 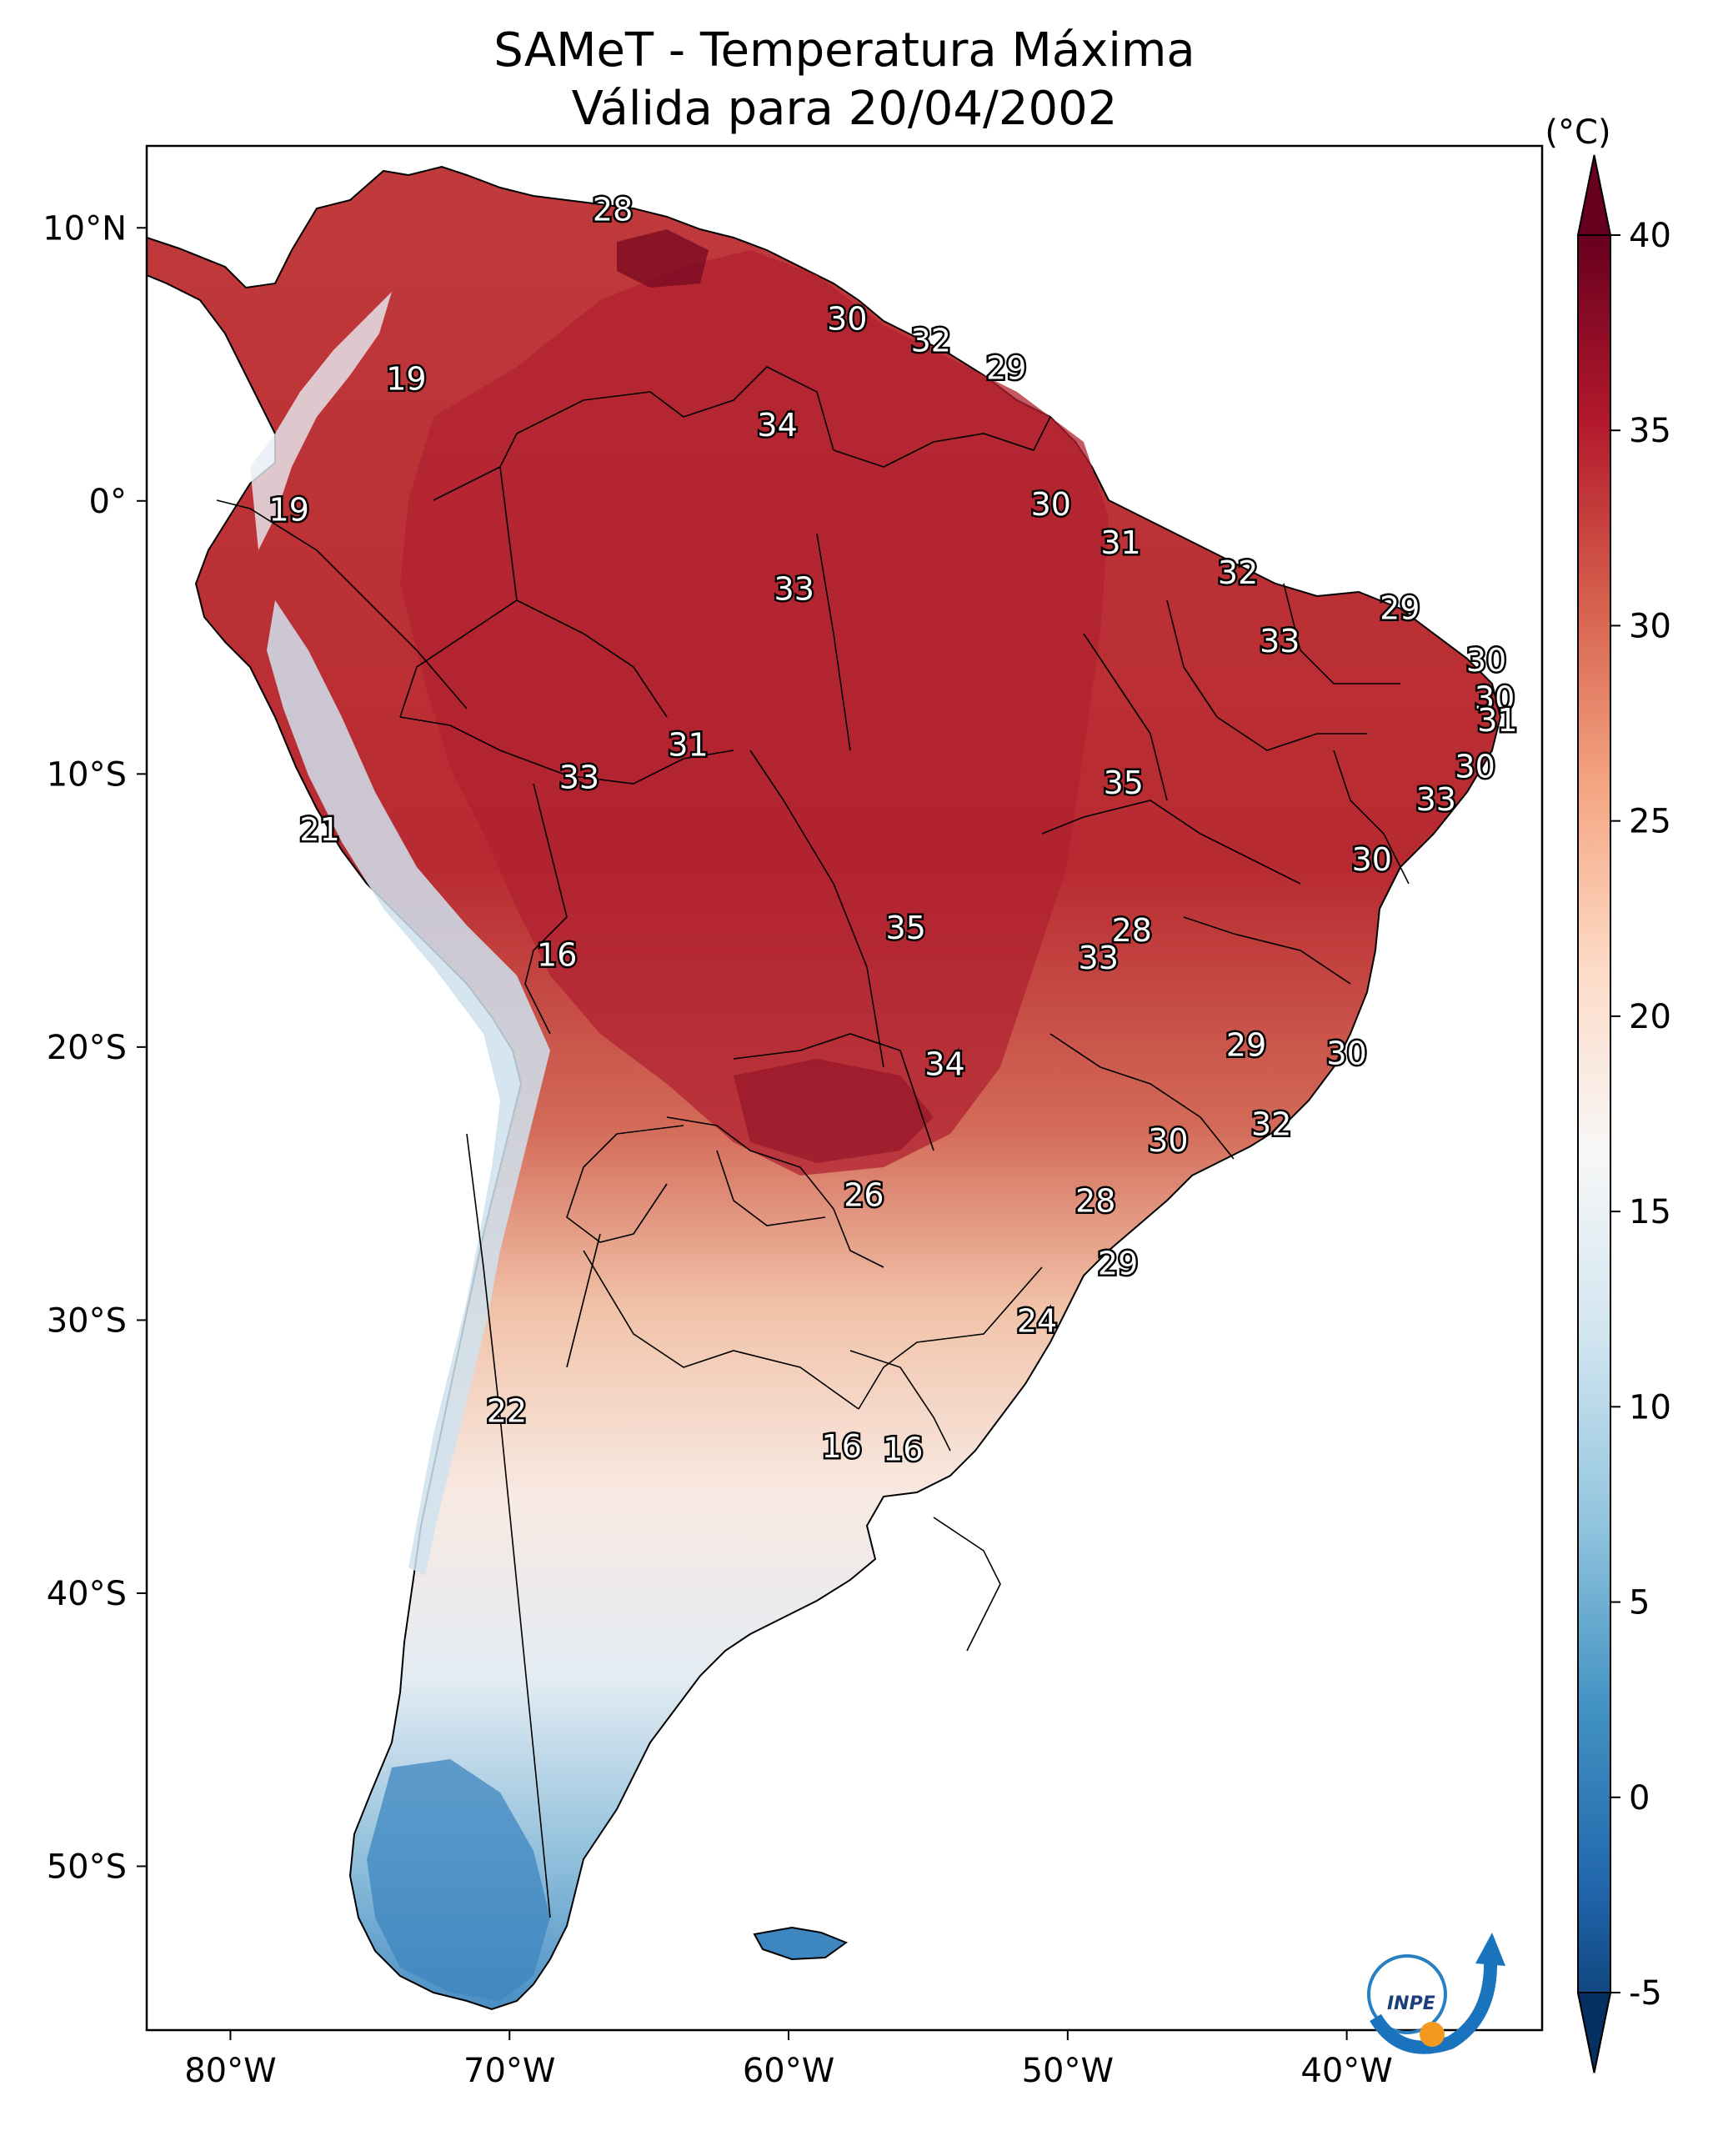 What do you see at coordinates (230, 2071) in the screenshot?
I see `lon-tick-label: 80°W` at bounding box center [230, 2071].